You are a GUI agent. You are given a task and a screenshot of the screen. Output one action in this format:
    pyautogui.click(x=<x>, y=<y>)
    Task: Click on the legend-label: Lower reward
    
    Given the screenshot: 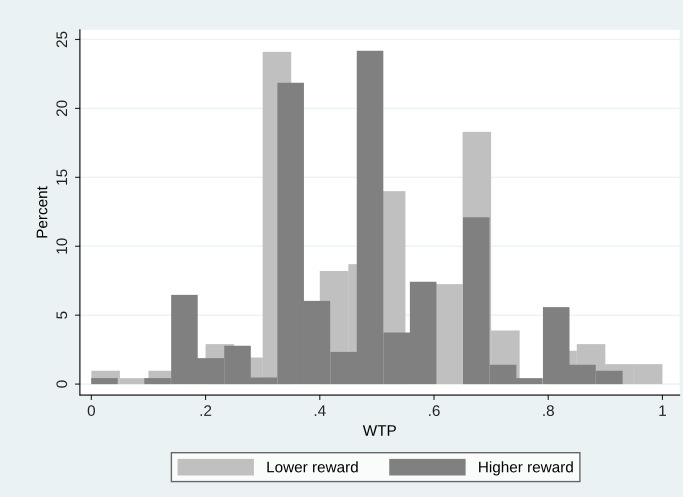 What is the action you would take?
    pyautogui.click(x=312, y=466)
    